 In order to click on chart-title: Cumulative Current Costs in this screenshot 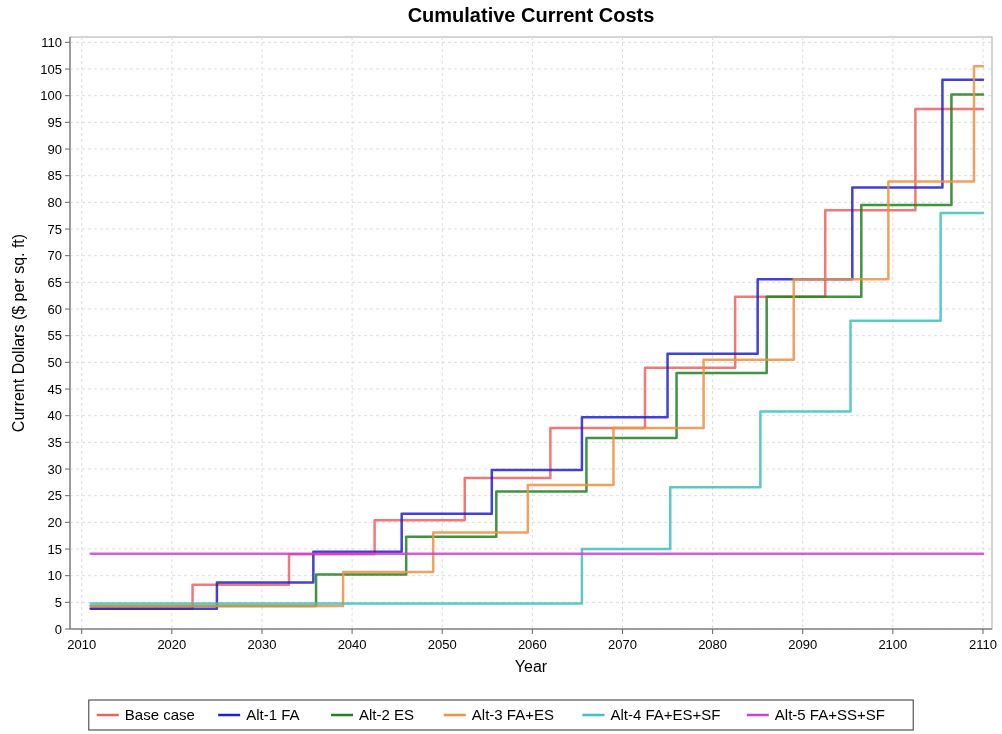, I will do `click(531, 15)`.